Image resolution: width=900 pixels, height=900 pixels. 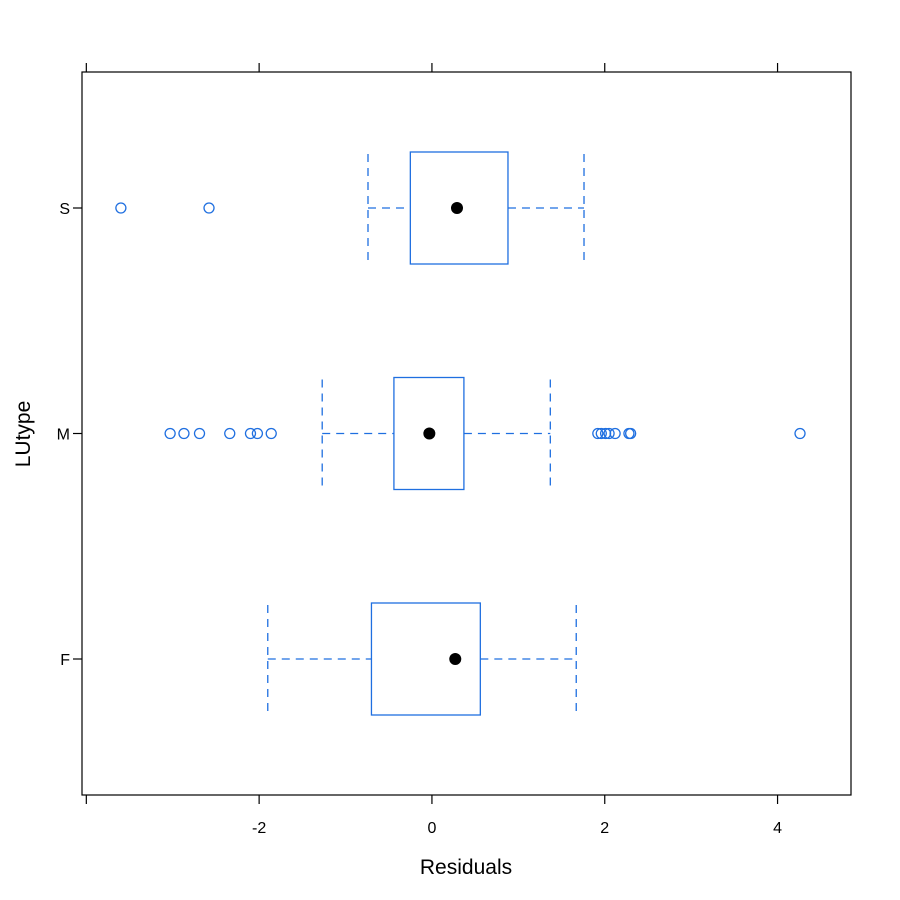 What do you see at coordinates (485, 433) in the screenshot?
I see `box-group-m` at bounding box center [485, 433].